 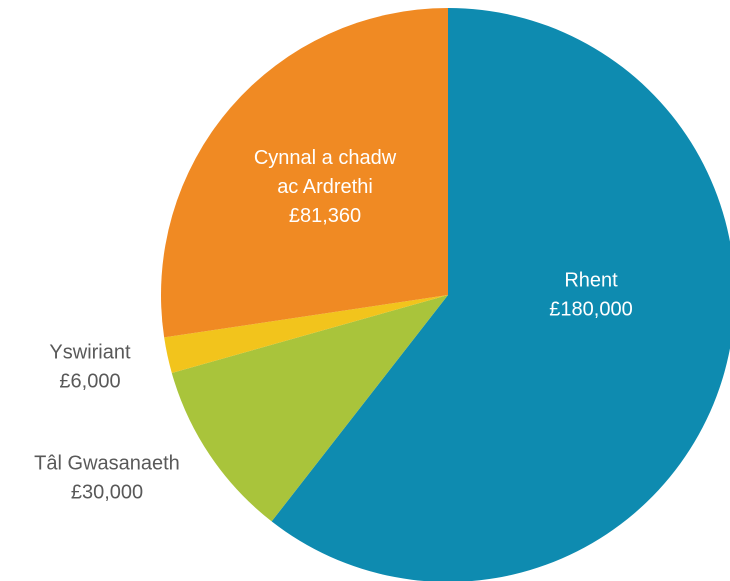 I want to click on slice-name-label: ac Ardrethi, so click(x=325, y=187).